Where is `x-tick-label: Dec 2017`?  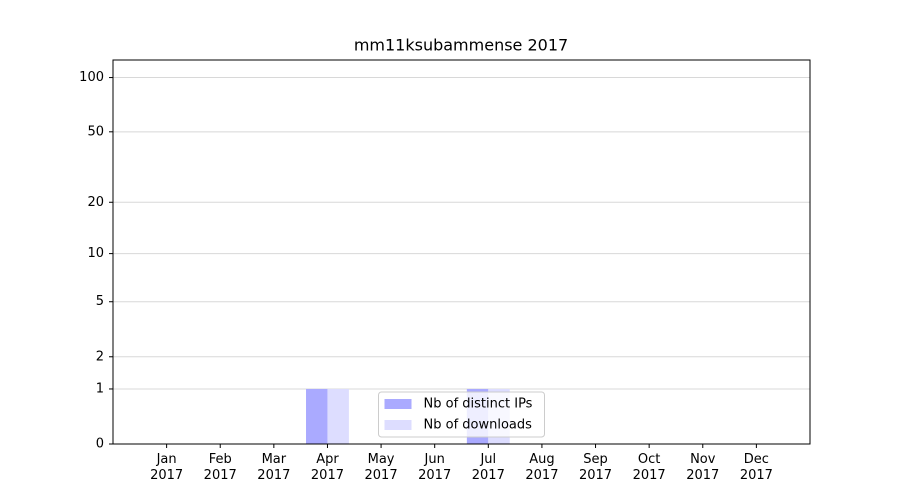 x-tick-label: Dec 2017 is located at coordinates (756, 467).